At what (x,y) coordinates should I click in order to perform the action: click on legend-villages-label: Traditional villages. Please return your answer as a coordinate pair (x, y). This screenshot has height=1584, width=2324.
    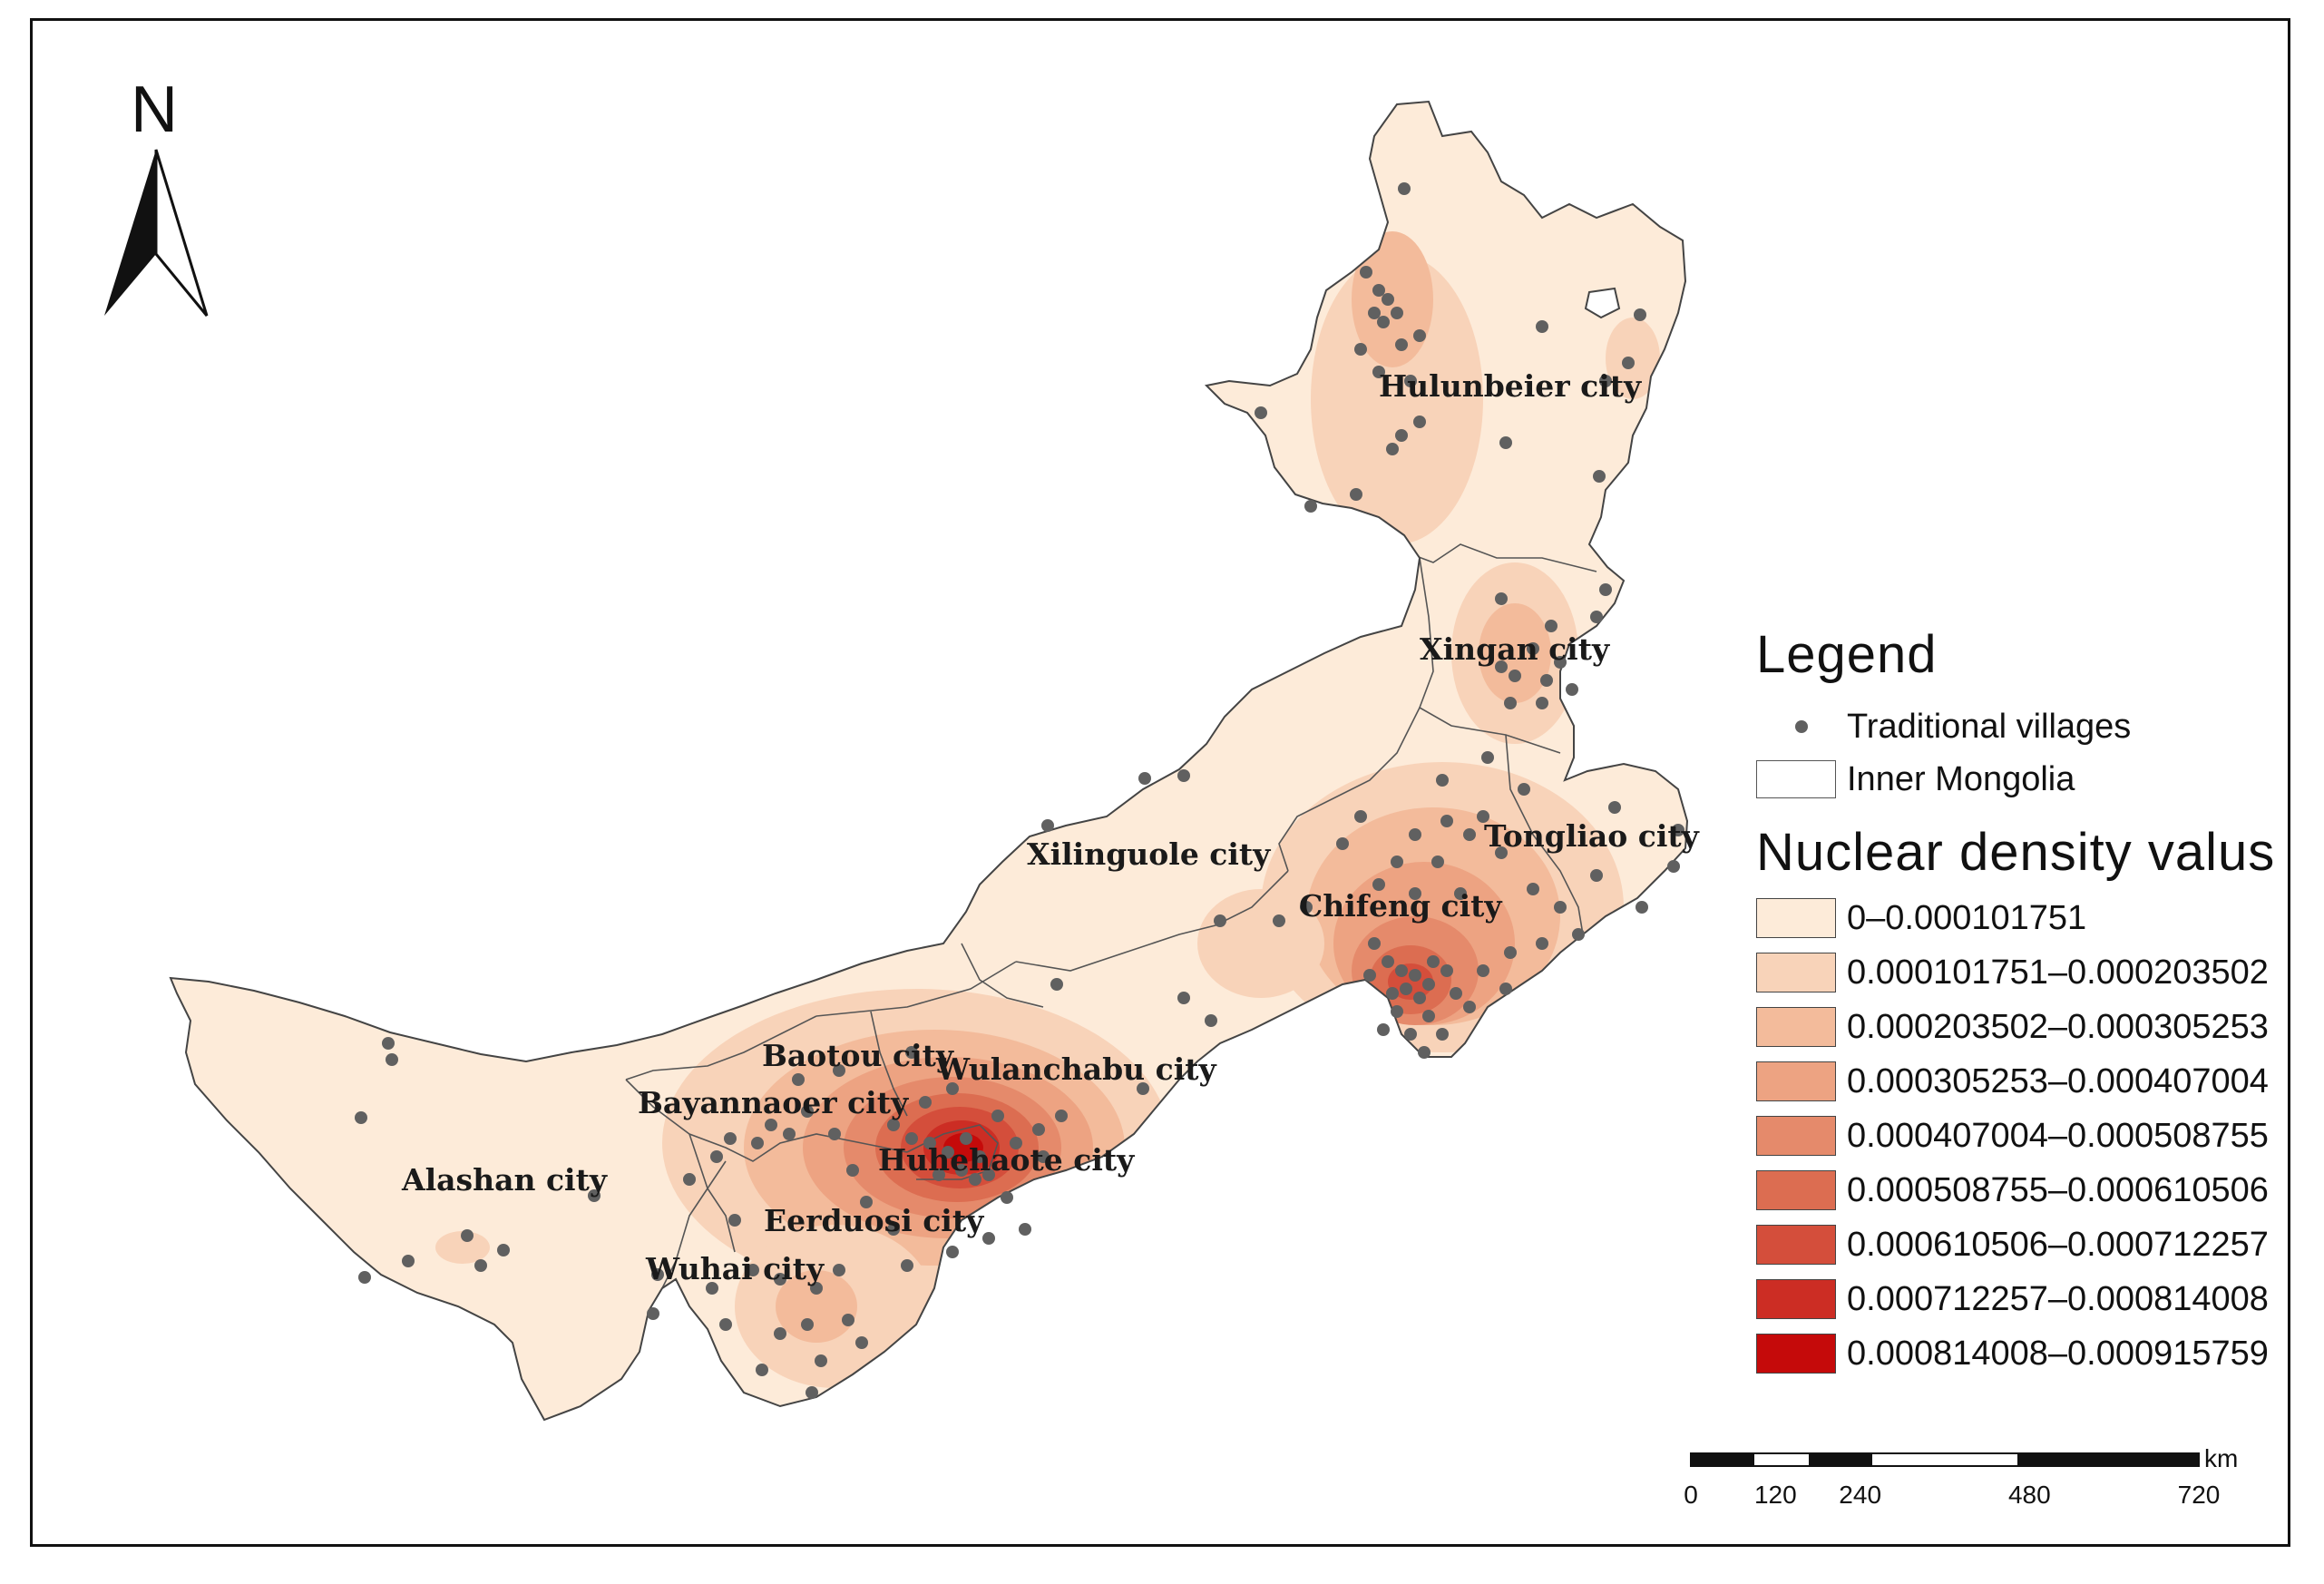
    Looking at the image, I should click on (1989, 726).